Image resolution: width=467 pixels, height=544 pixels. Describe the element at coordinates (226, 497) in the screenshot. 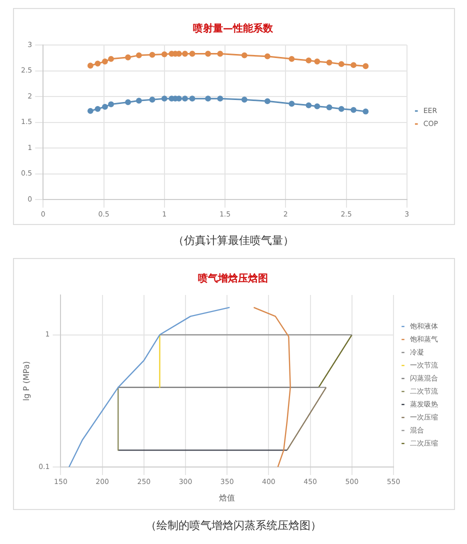

I see `x-axis-title: 焓值` at that location.